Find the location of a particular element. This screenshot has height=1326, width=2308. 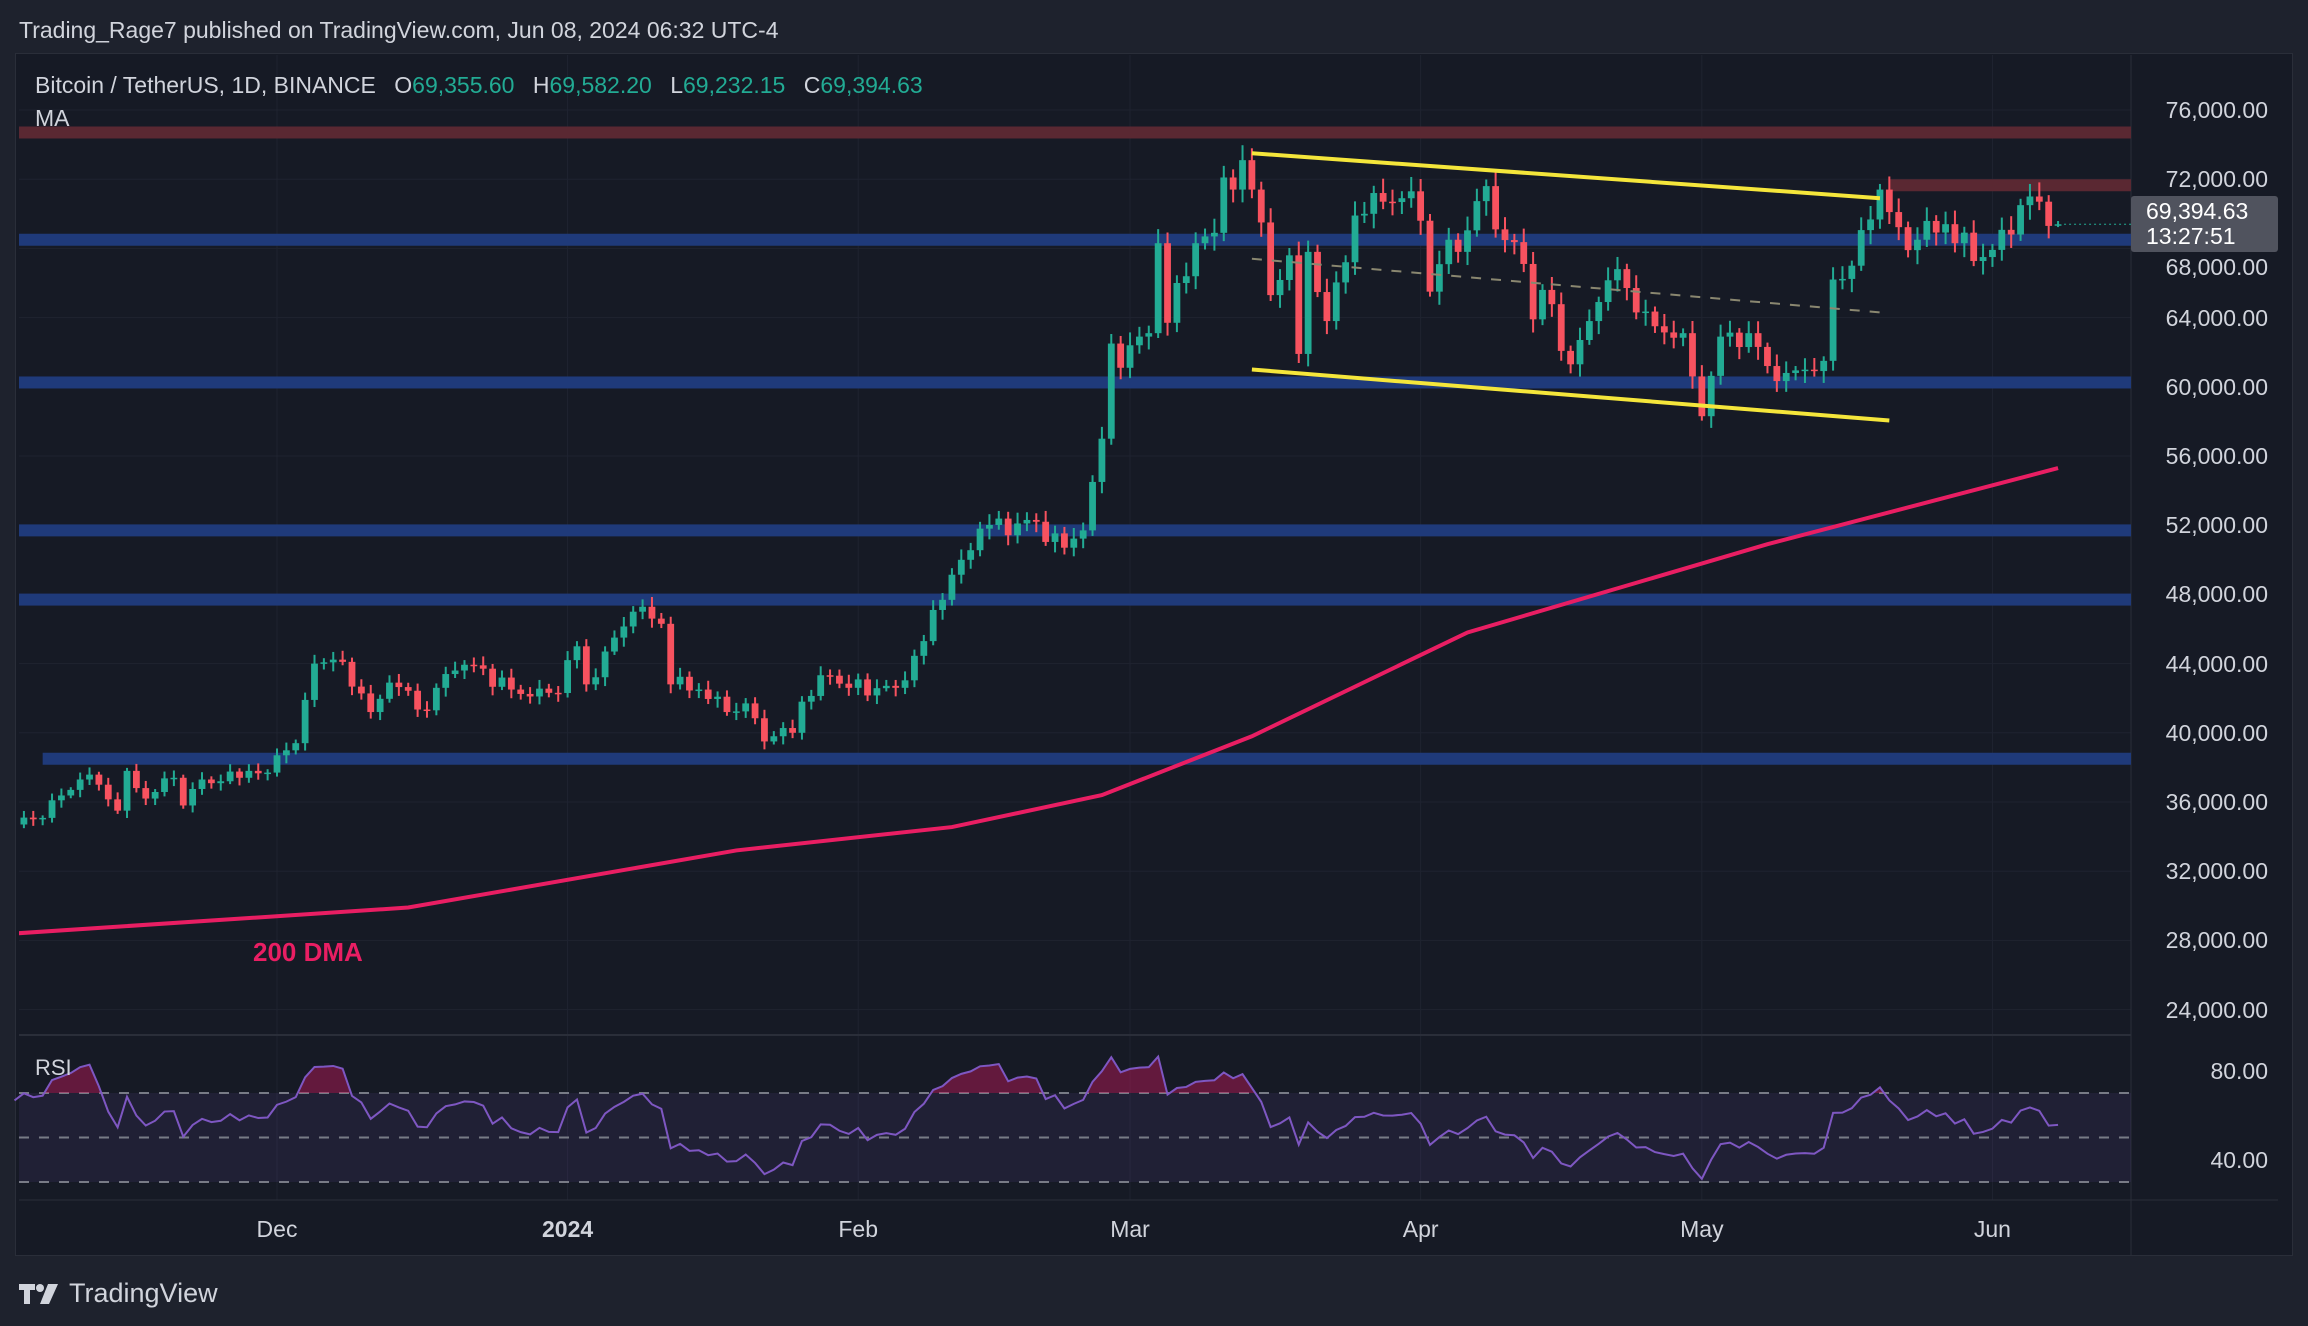

rsi-indicator-label: RSI is located at coordinates (53, 1067).